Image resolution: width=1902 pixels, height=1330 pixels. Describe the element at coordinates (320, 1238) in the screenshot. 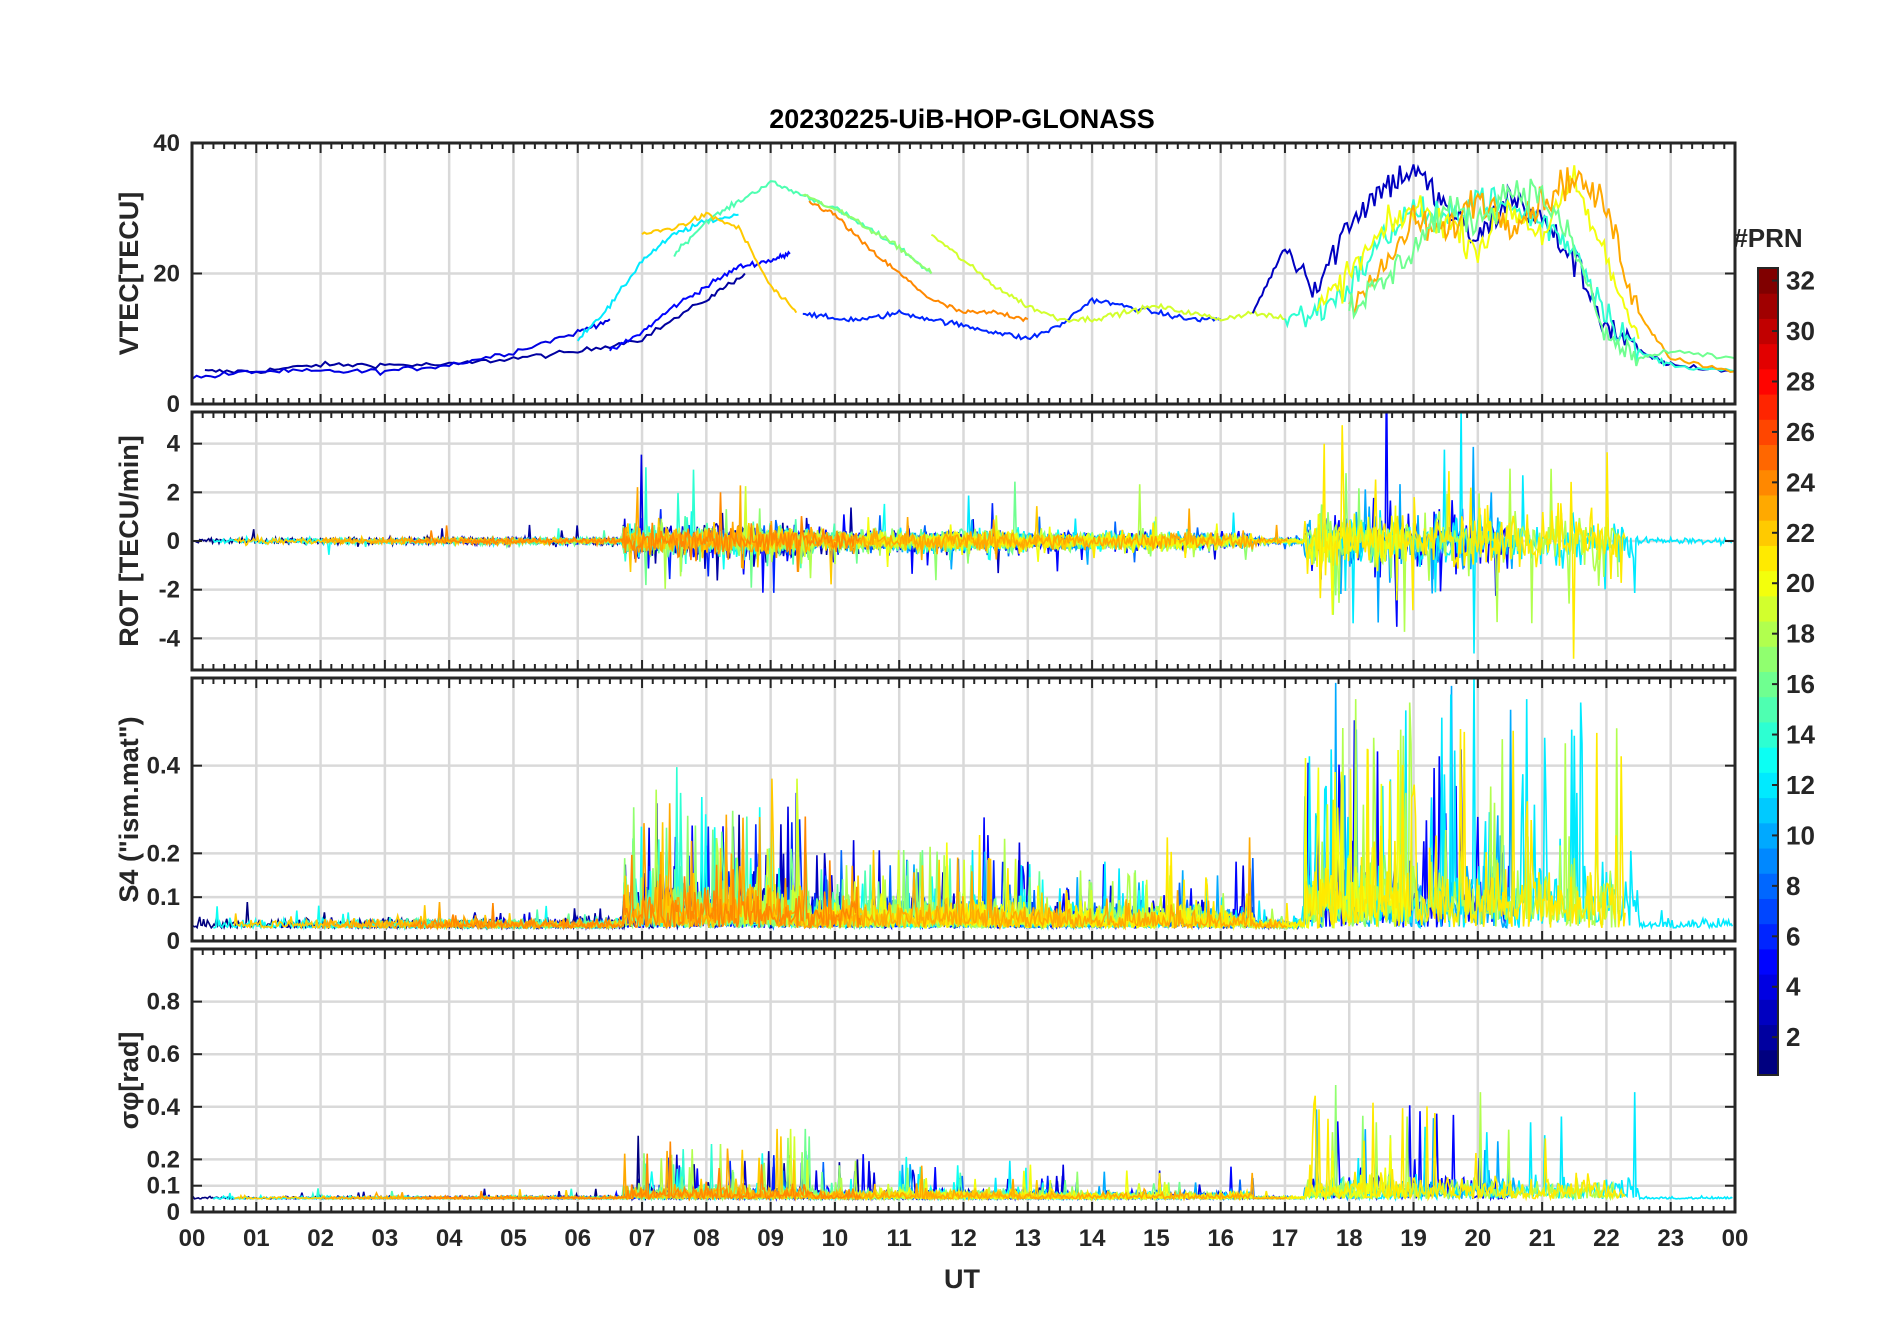

I see `x-tick-label: 02` at that location.